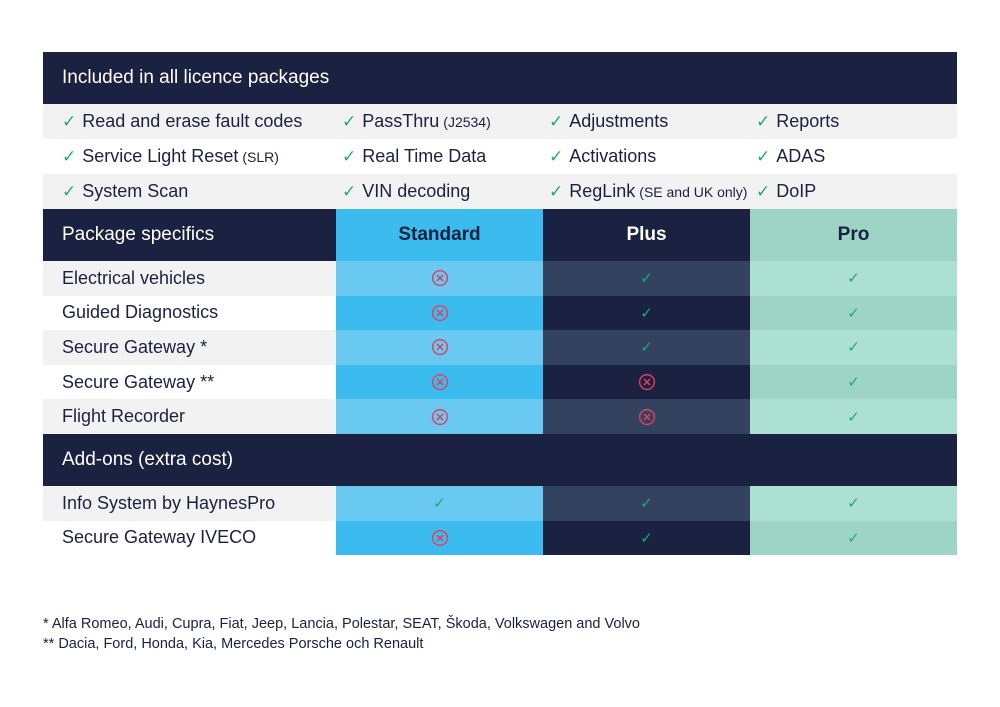  Describe the element at coordinates (424, 156) in the screenshot. I see `feature-label: Real Time Data` at that location.